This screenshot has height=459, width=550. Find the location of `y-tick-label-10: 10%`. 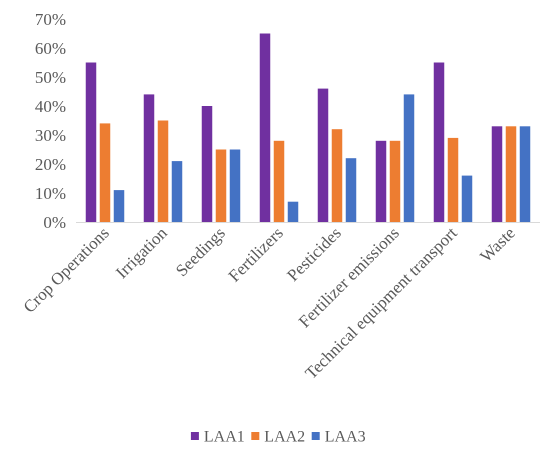

y-tick-label-10: 10% is located at coordinates (50, 193).